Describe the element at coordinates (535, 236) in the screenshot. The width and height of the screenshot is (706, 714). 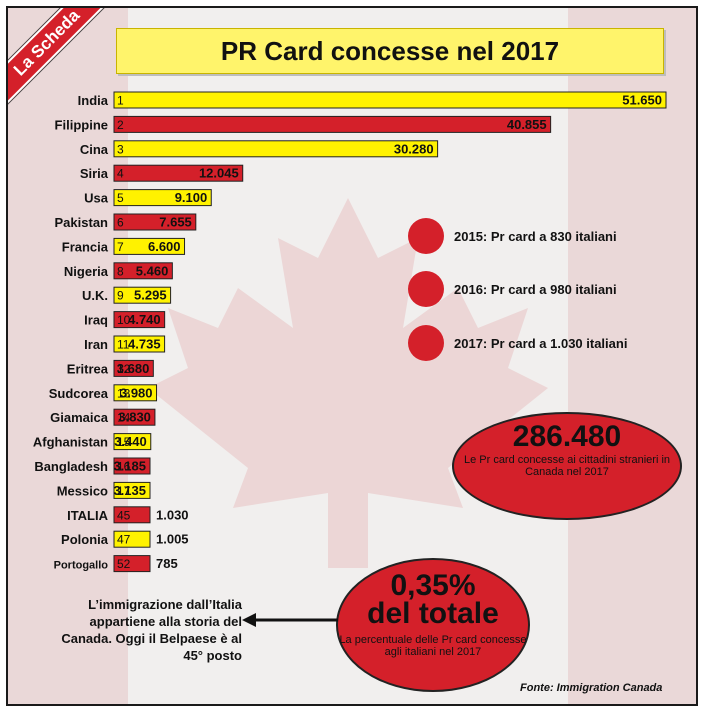
I see `legend-text: 2015: Pr card a 830 italiani` at that location.